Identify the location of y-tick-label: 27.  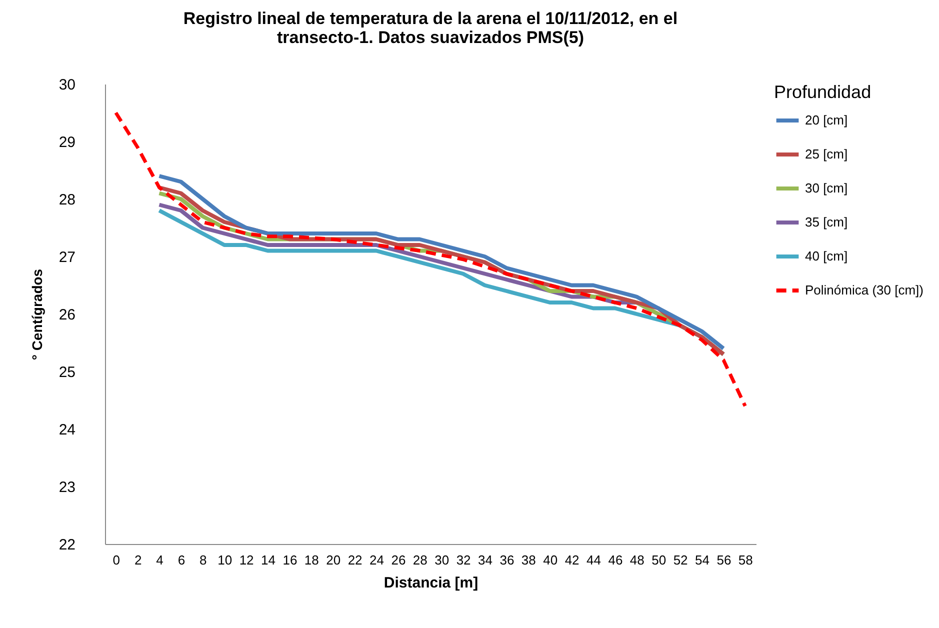
(67, 257).